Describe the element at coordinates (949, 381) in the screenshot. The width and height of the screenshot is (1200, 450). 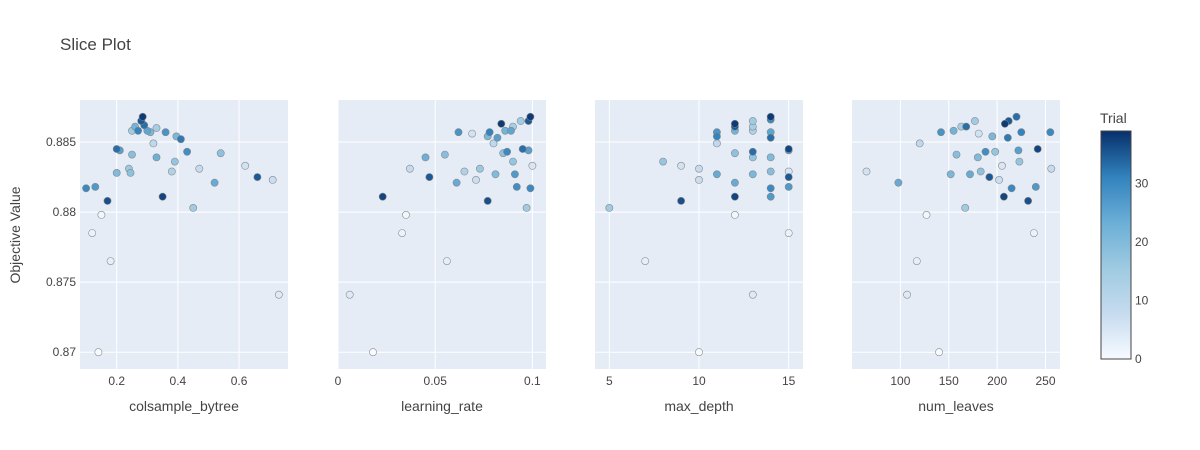
I see `x-tick-label: 150` at that location.